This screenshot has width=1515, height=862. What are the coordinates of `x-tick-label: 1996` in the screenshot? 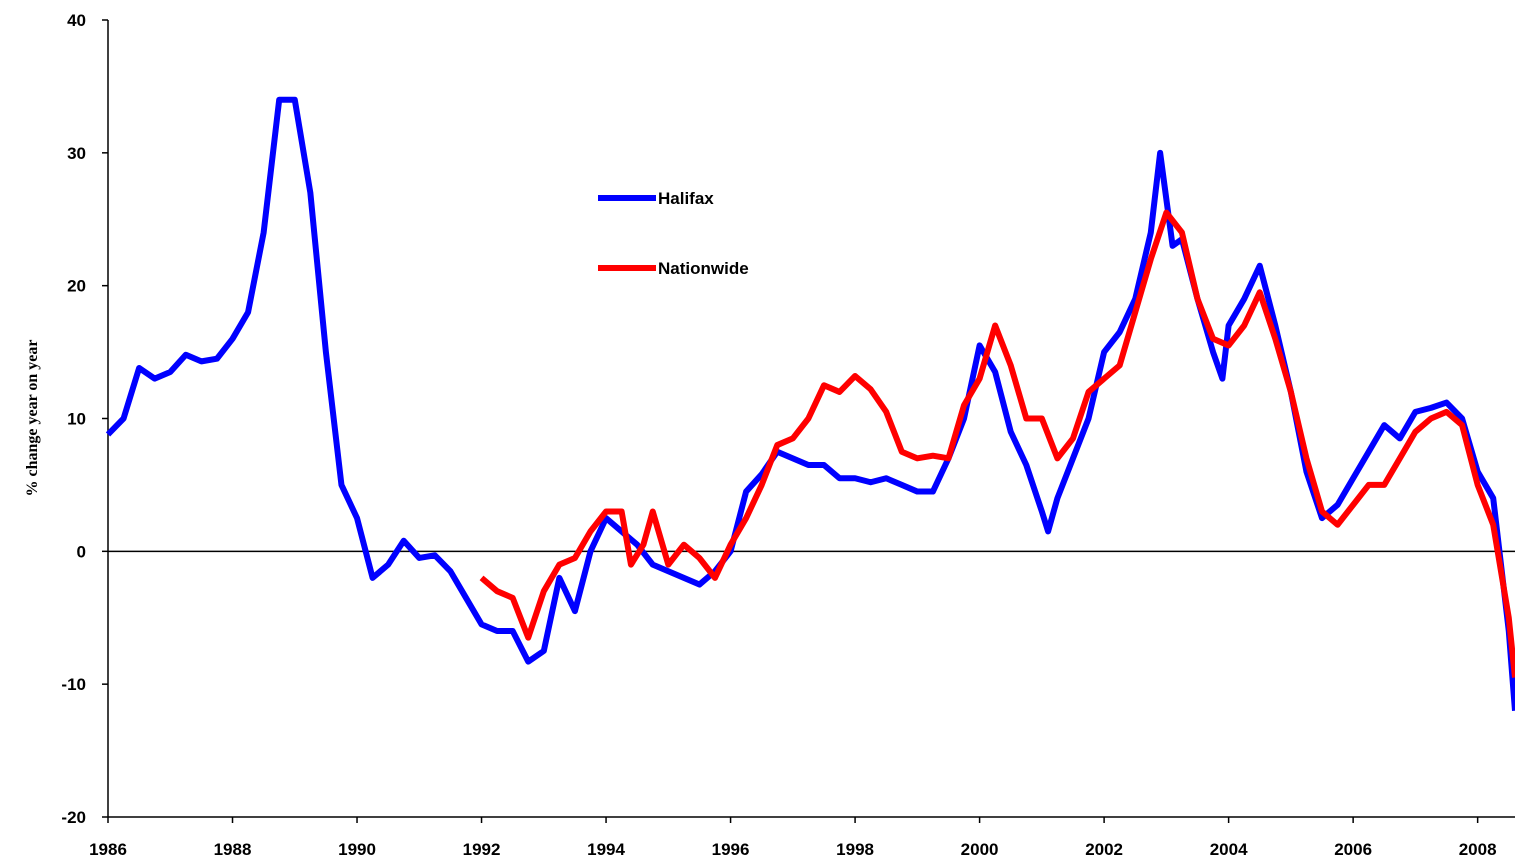 It's located at (731, 849).